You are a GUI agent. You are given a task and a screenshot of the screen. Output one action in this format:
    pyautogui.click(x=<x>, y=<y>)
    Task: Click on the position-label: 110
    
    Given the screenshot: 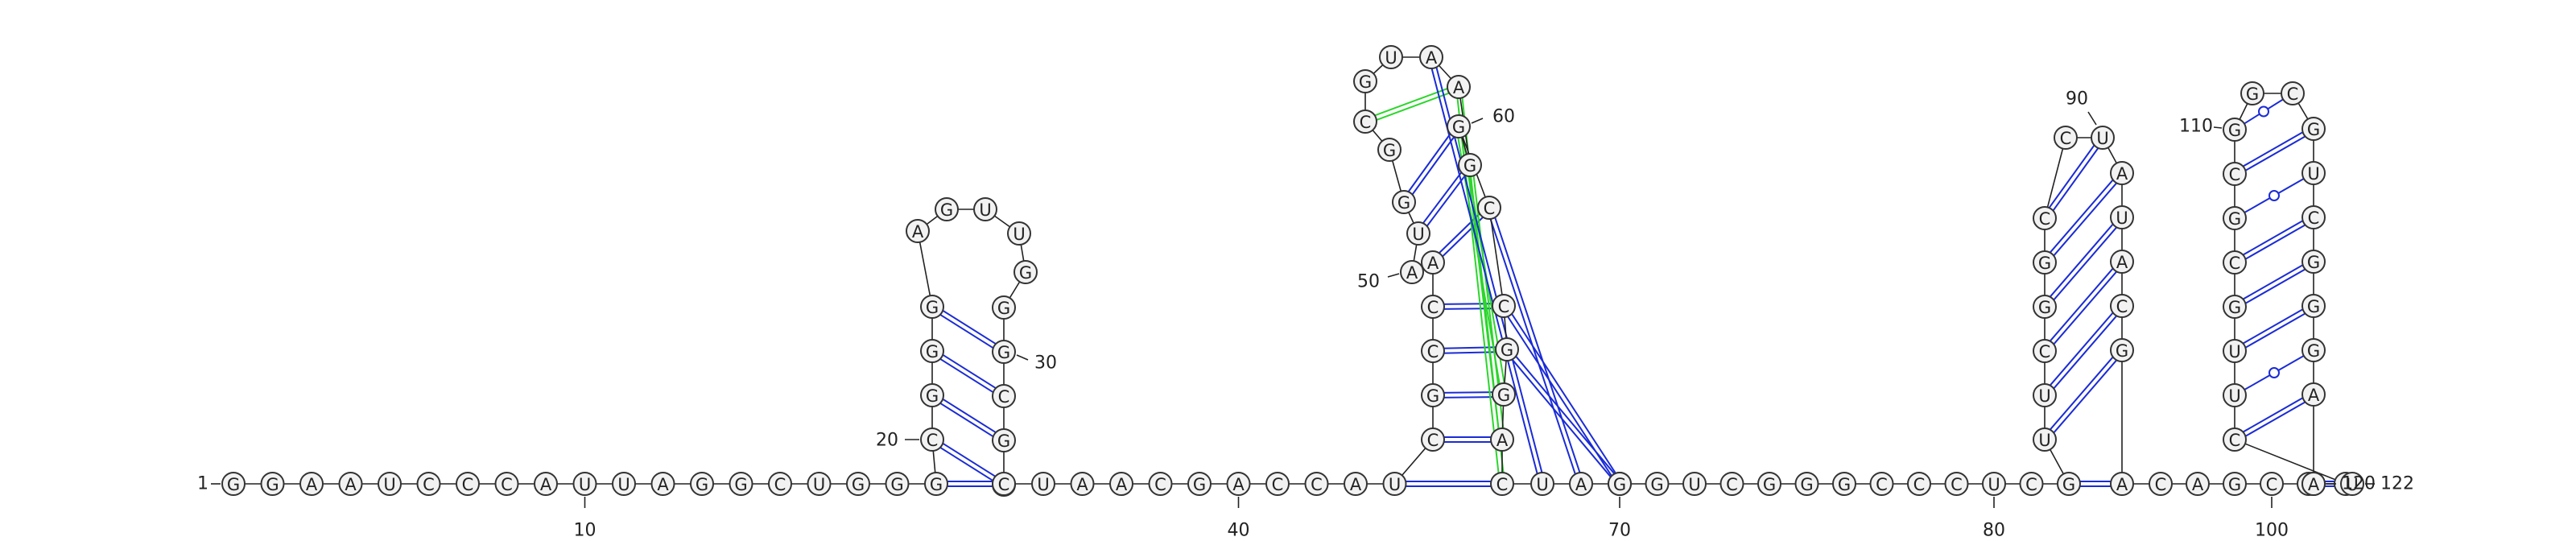 What is the action you would take?
    pyautogui.click(x=2196, y=127)
    